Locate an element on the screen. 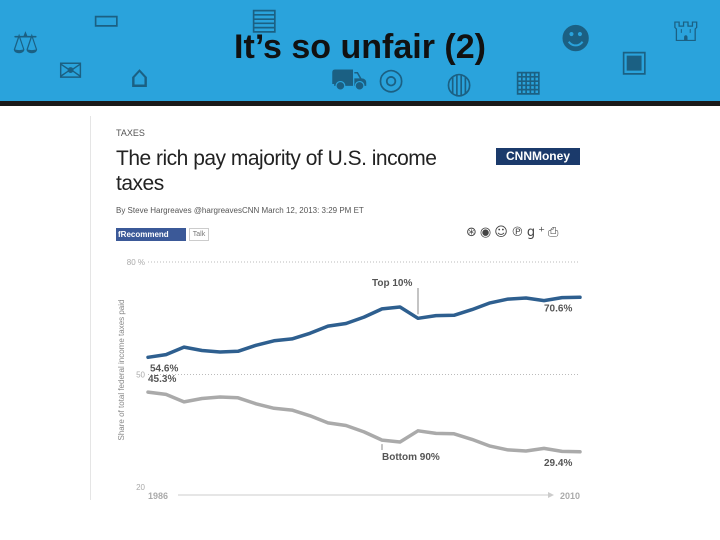  reddit-icon: ☺ is located at coordinates (502, 232).